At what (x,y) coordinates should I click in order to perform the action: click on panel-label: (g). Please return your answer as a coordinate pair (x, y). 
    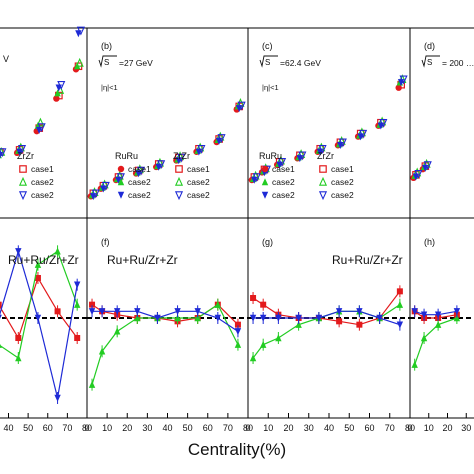
    Looking at the image, I should click on (267, 242).